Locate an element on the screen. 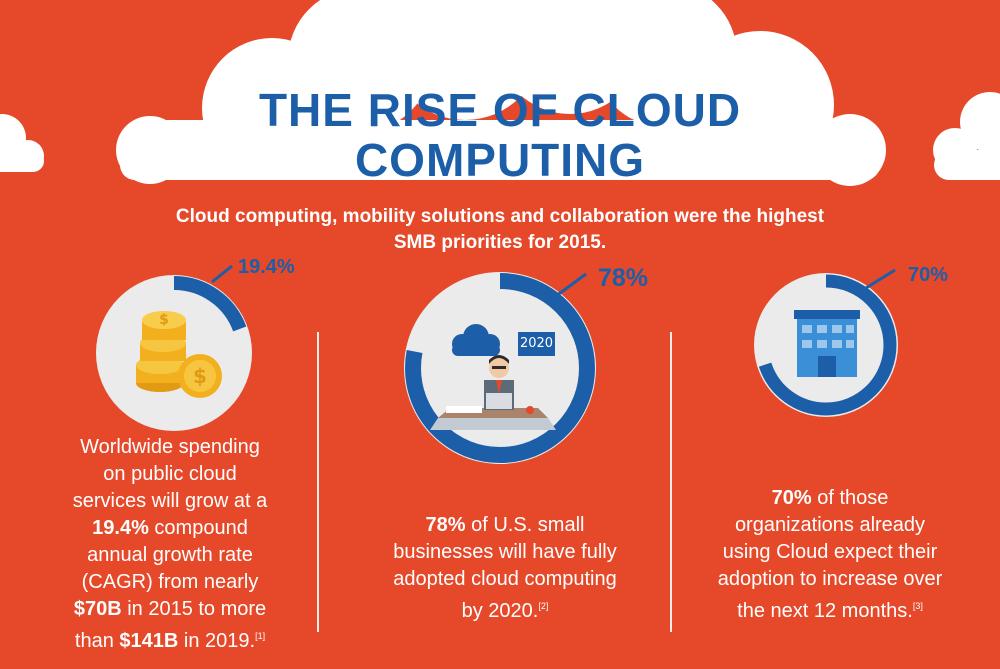  right-cloud is located at coordinates (966, 136).